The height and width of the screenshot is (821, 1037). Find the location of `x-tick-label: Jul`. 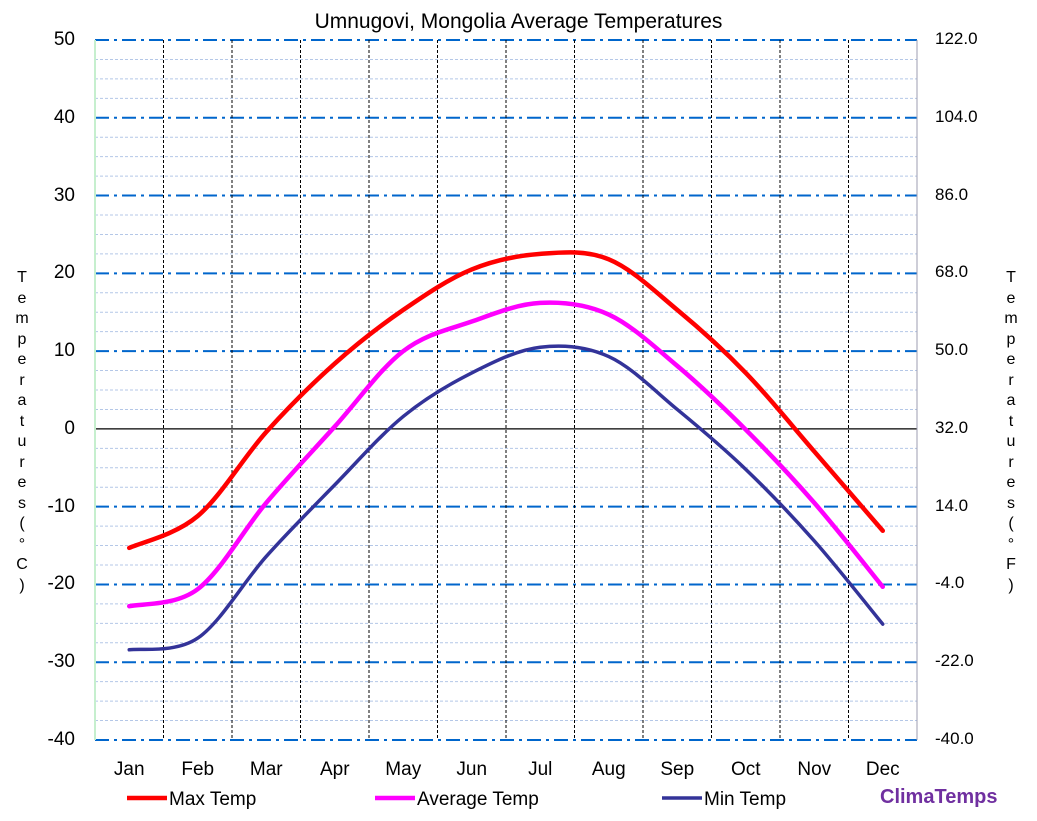

x-tick-label: Jul is located at coordinates (540, 769).